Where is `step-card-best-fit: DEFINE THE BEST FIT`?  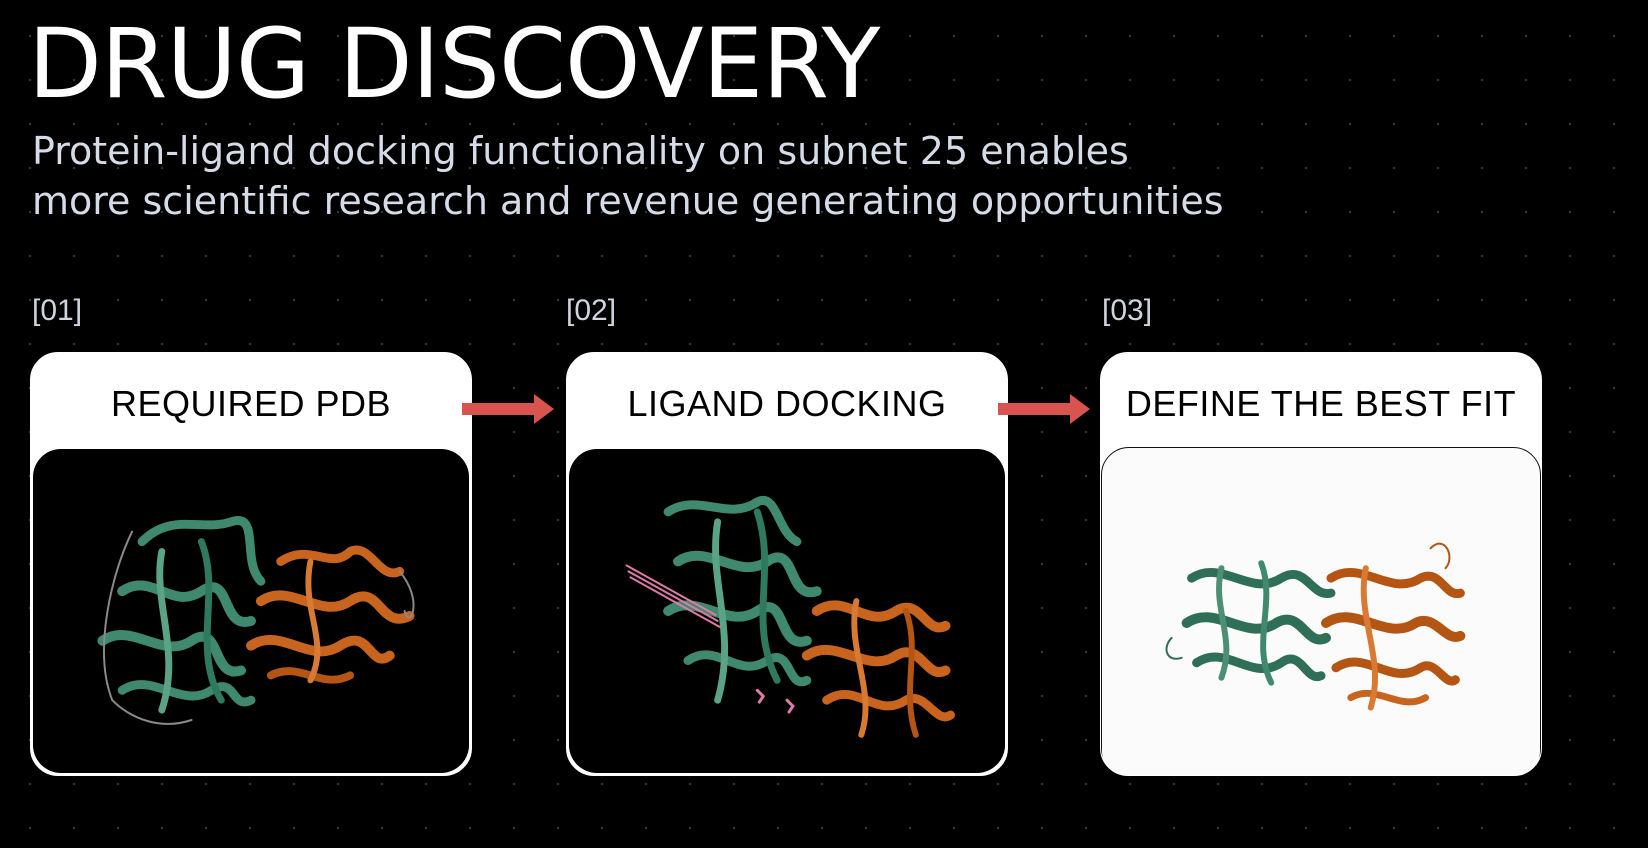 step-card-best-fit: DEFINE THE BEST FIT is located at coordinates (1321, 564).